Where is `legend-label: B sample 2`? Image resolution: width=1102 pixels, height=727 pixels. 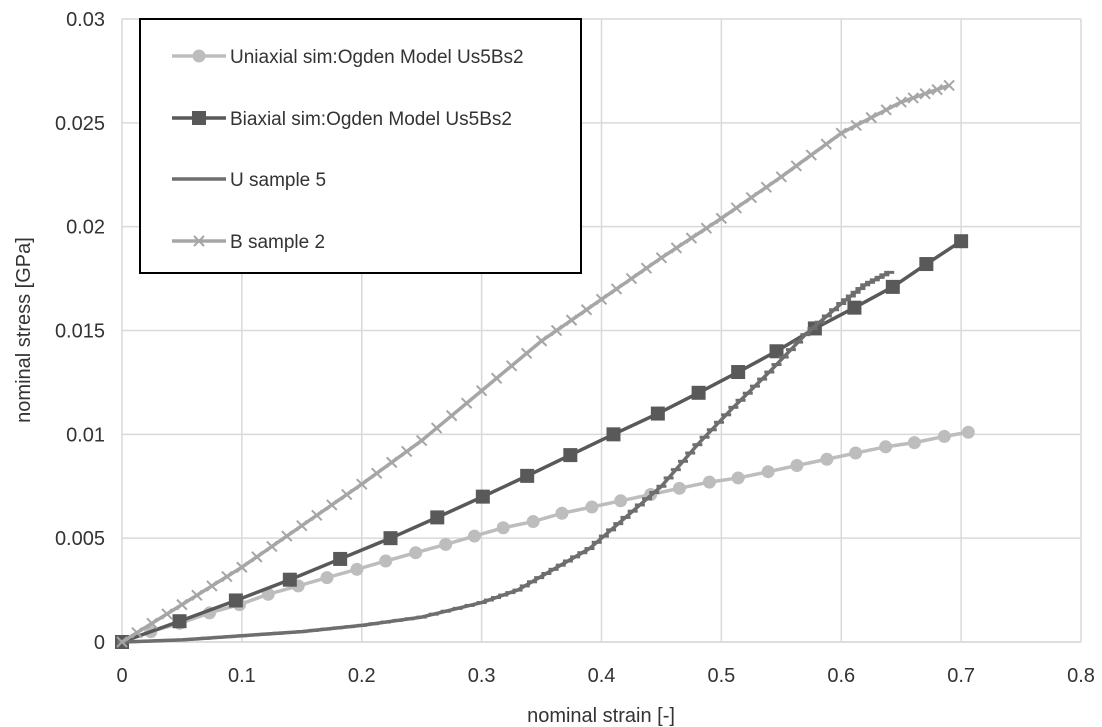 legend-label: B sample 2 is located at coordinates (277, 242).